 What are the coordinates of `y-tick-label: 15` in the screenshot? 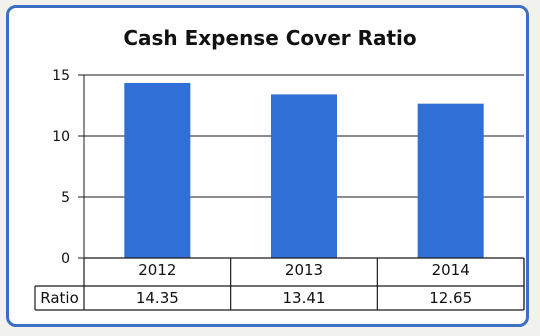 It's located at (61, 76).